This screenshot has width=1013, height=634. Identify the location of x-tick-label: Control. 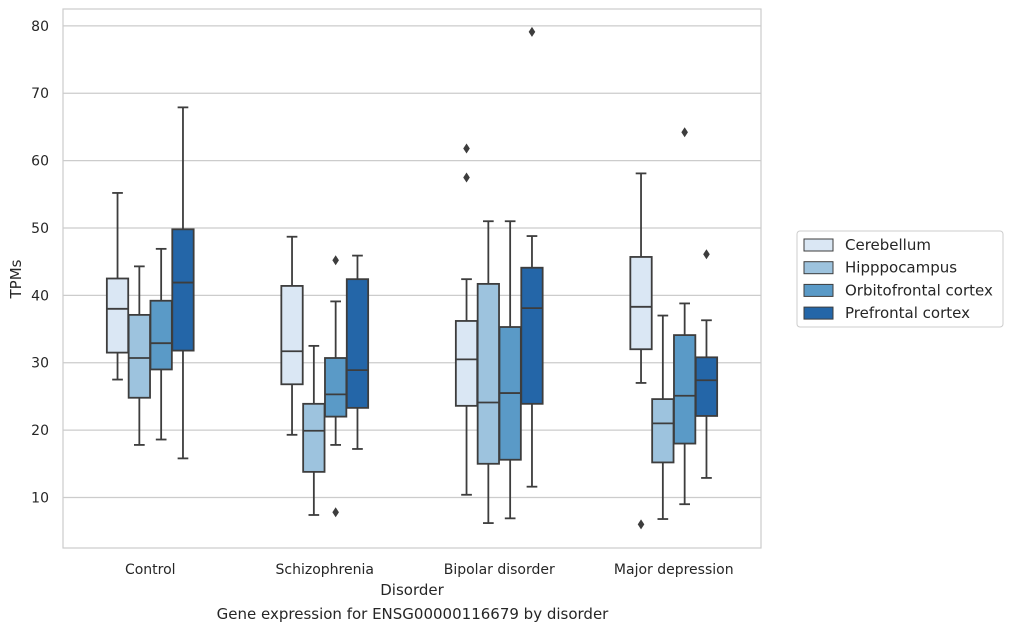
(150, 570).